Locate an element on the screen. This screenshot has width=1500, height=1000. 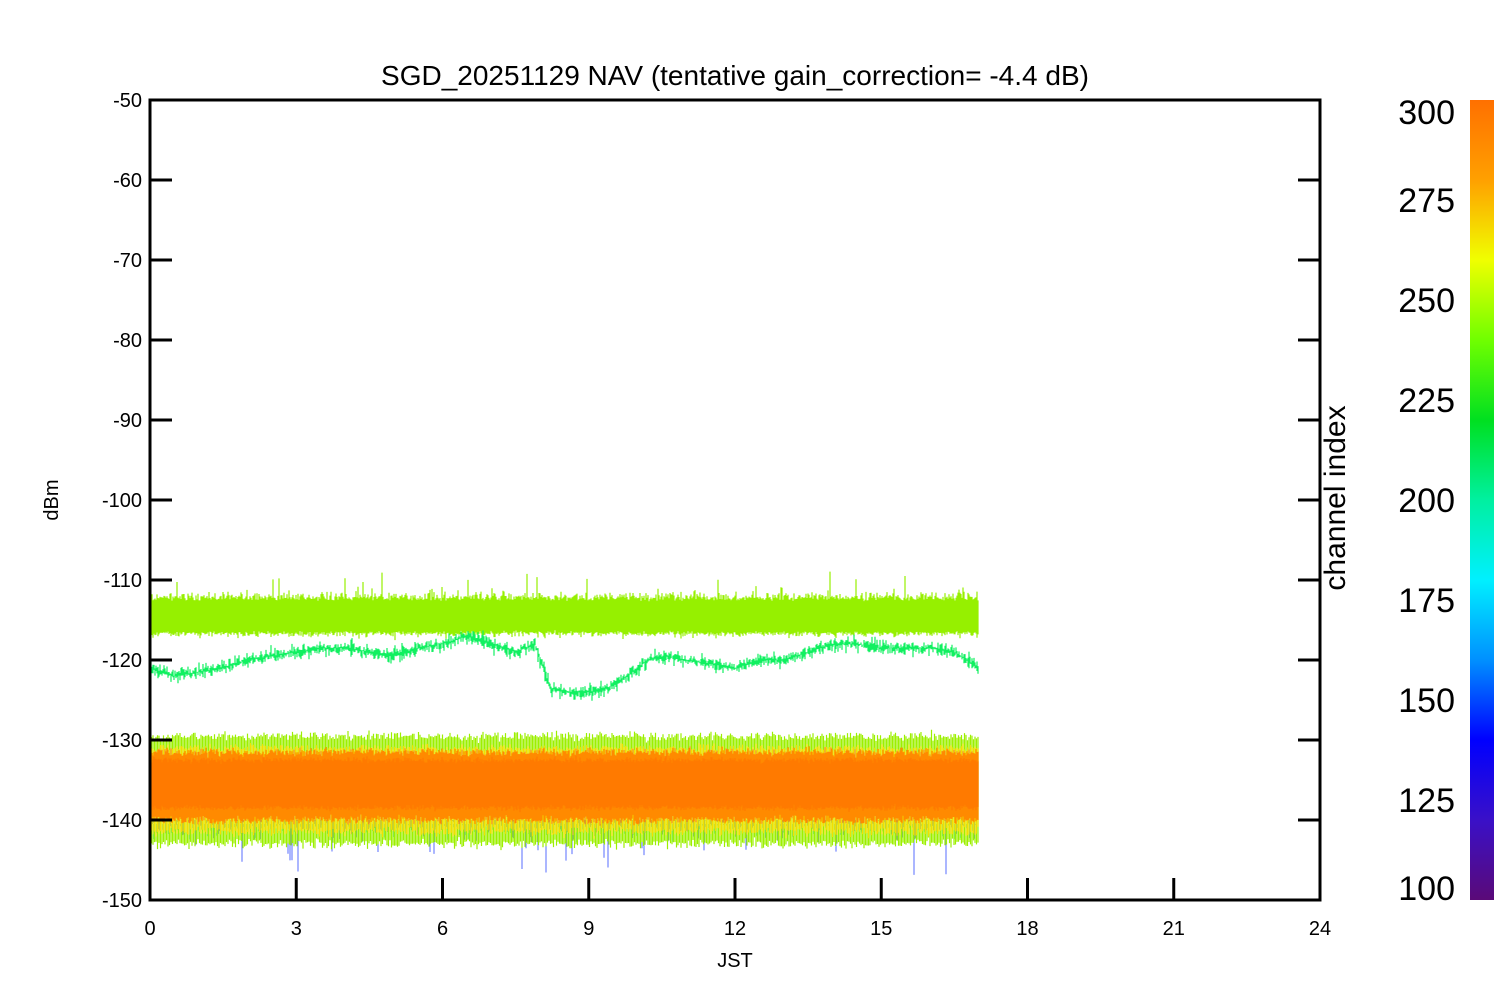
colorbar-tick-label: 275 is located at coordinates (1426, 201).